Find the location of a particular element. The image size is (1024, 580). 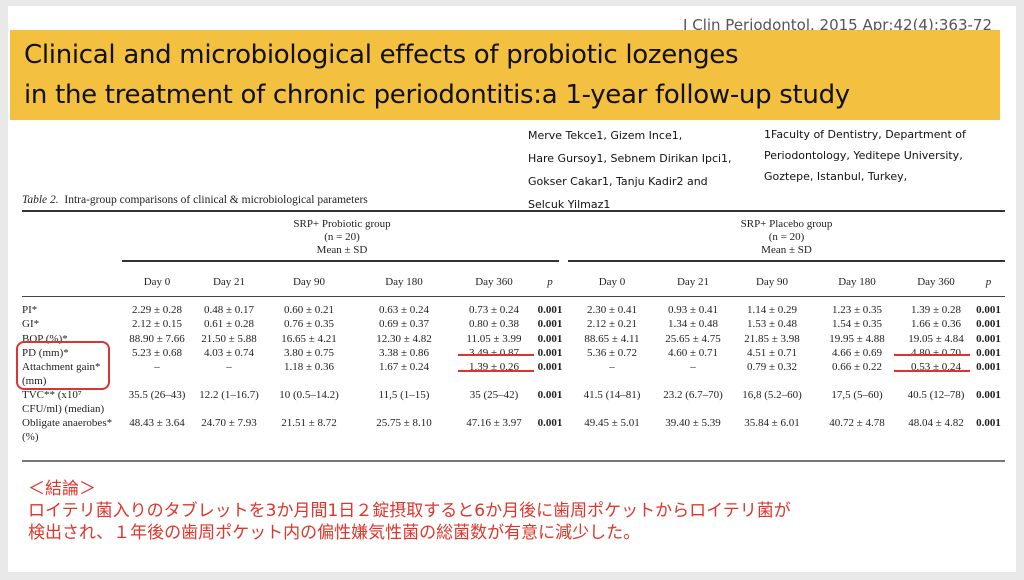

value-cell: 17,5 (5–60) is located at coordinates (857, 395).